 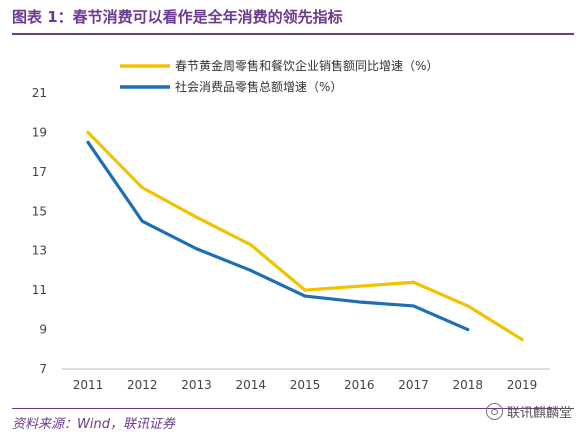 What do you see at coordinates (39, 211) in the screenshot?
I see `y-tick-label: 15` at bounding box center [39, 211].